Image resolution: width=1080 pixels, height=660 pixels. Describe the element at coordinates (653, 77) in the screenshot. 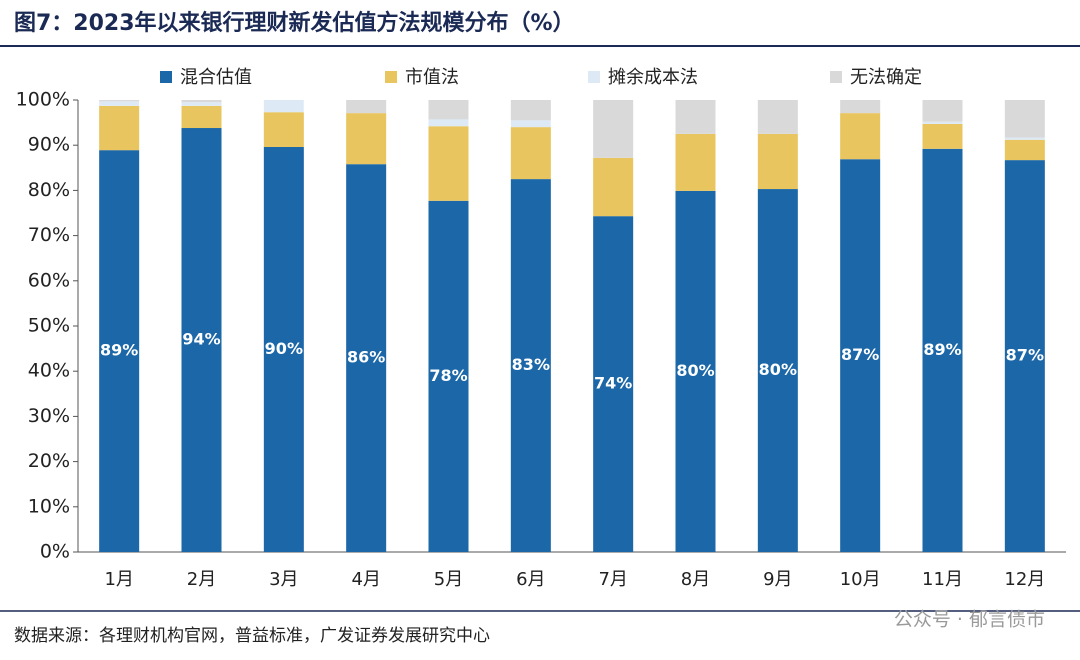

I see `legend-label: 摊余成本法` at that location.